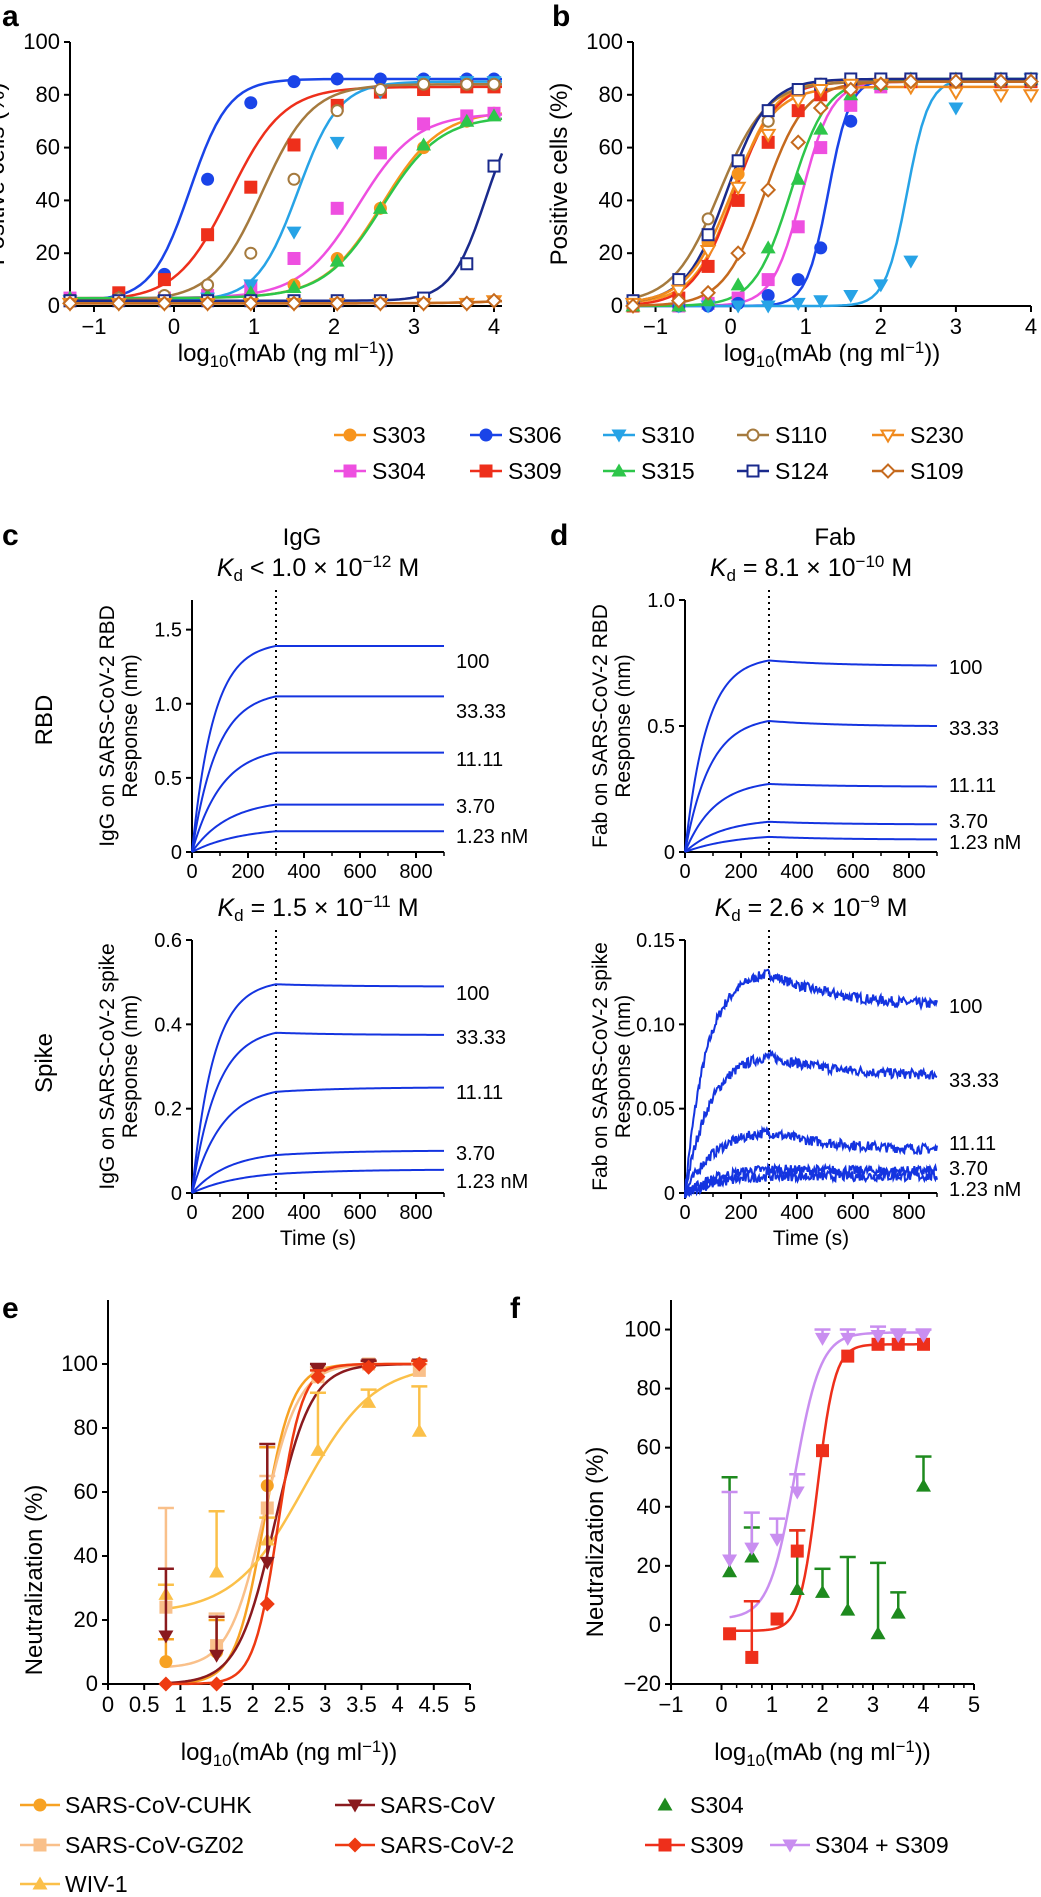  I want to click on point-S304-S309, so click(752, 1549).